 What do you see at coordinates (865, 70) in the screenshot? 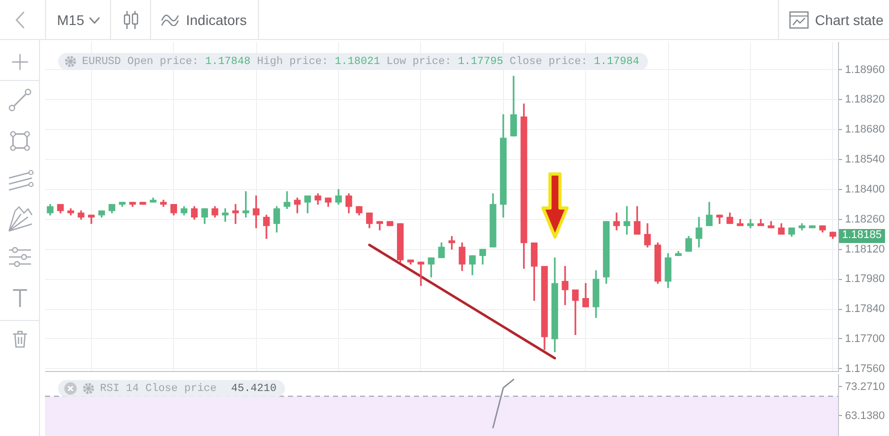
I see `y-tick-label: 1.18960` at bounding box center [865, 70].